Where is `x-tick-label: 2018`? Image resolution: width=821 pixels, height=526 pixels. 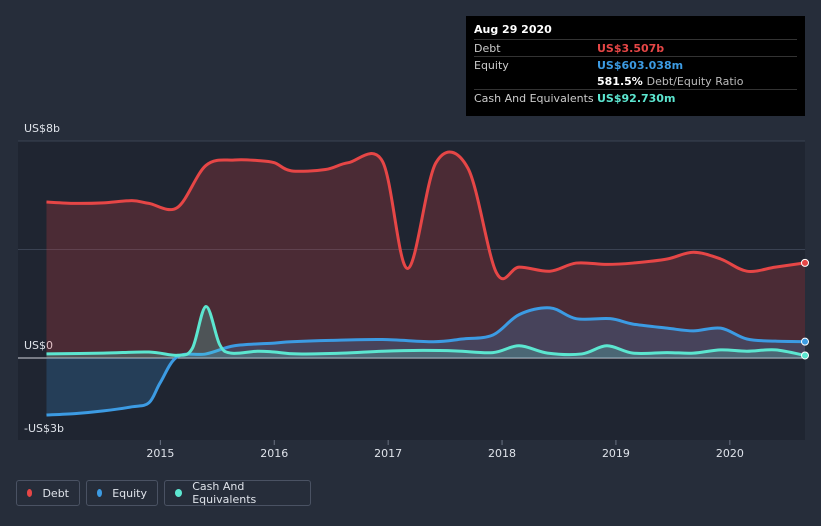 x-tick-label: 2018 is located at coordinates (502, 453).